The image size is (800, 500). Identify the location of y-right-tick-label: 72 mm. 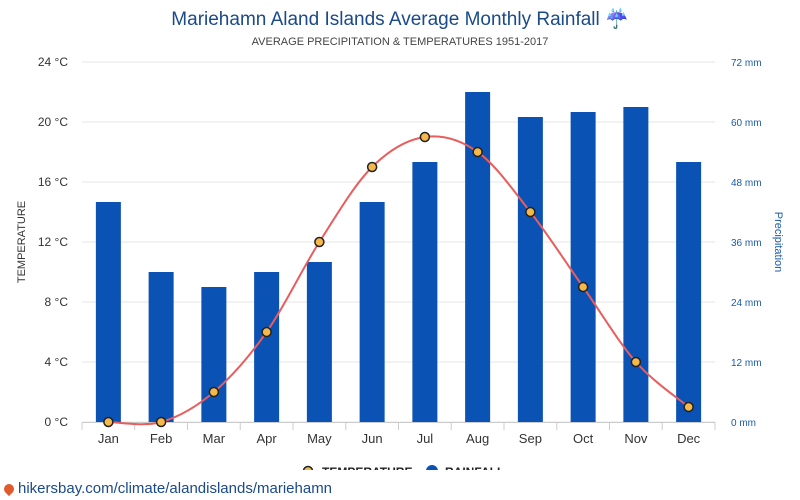
(746, 63).